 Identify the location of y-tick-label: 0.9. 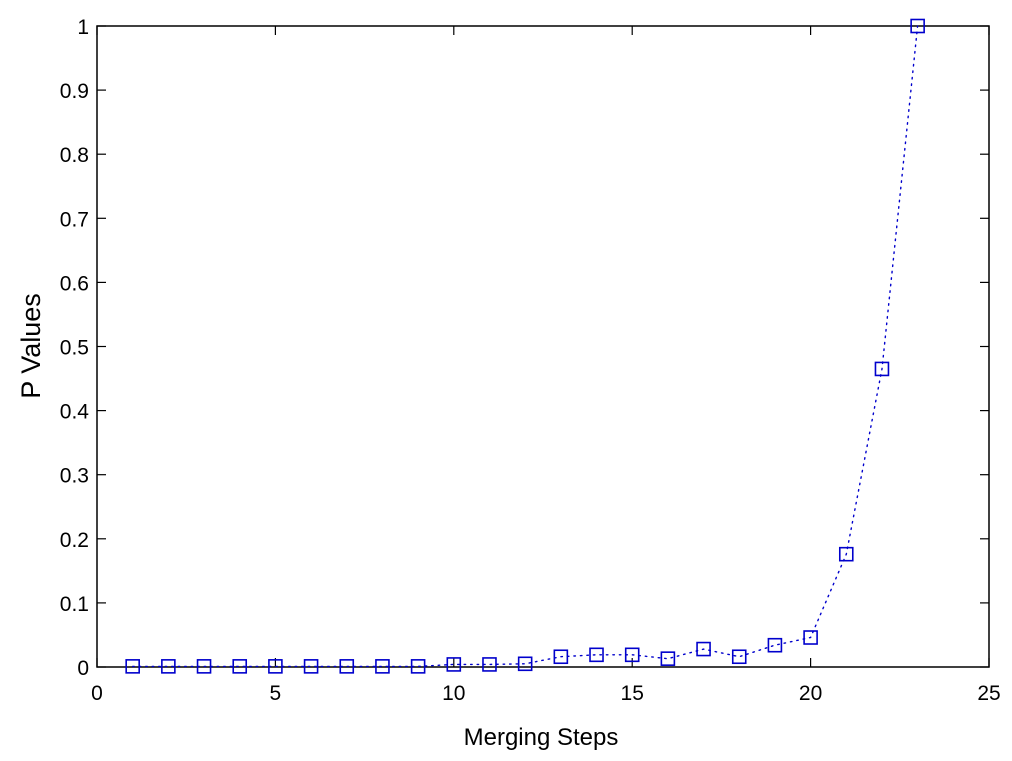
(74, 91).